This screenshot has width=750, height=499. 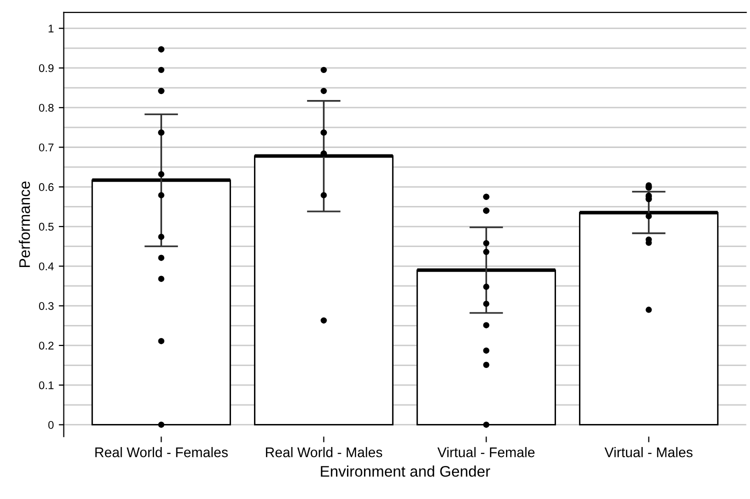 What do you see at coordinates (324, 452) in the screenshot?
I see `x-tick-label: Real World - Males` at bounding box center [324, 452].